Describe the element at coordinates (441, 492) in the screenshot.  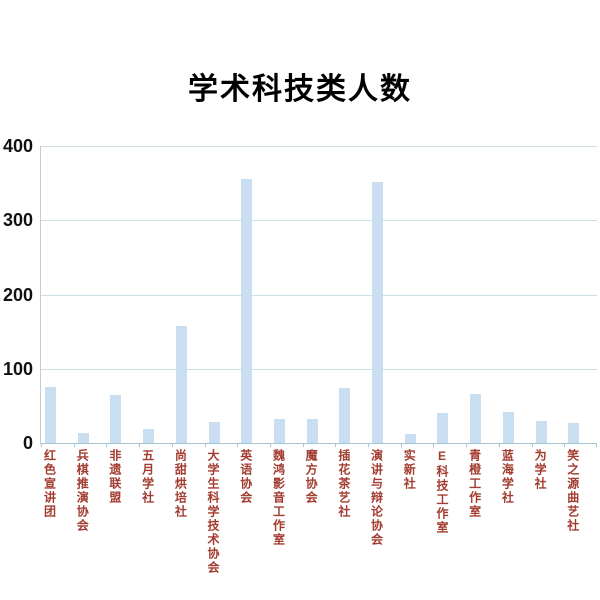
I see `x-axis-category-label: E科技工作室` at that location.